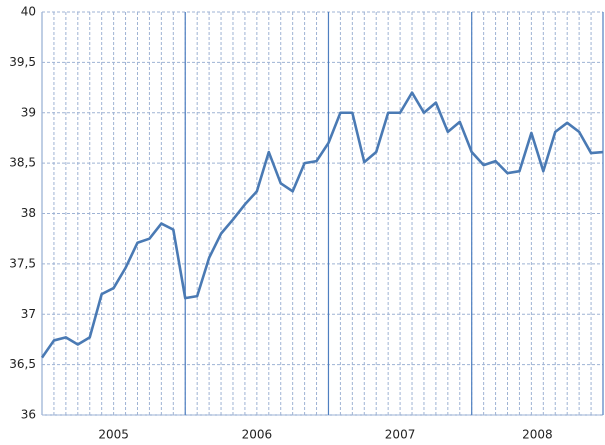  I want to click on y-tick-label: 38,5, so click(22, 163).